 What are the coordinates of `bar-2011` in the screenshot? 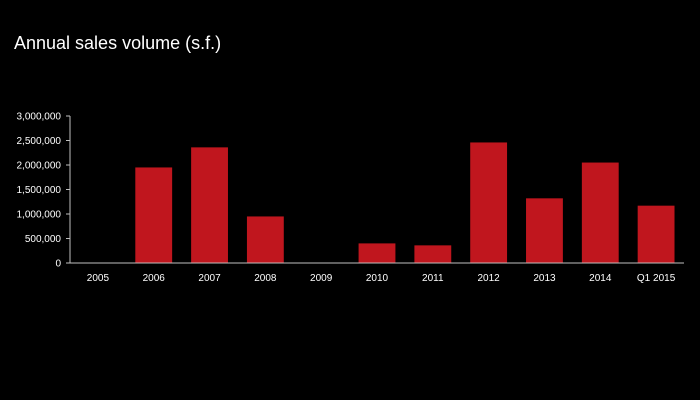 It's located at (433, 254).